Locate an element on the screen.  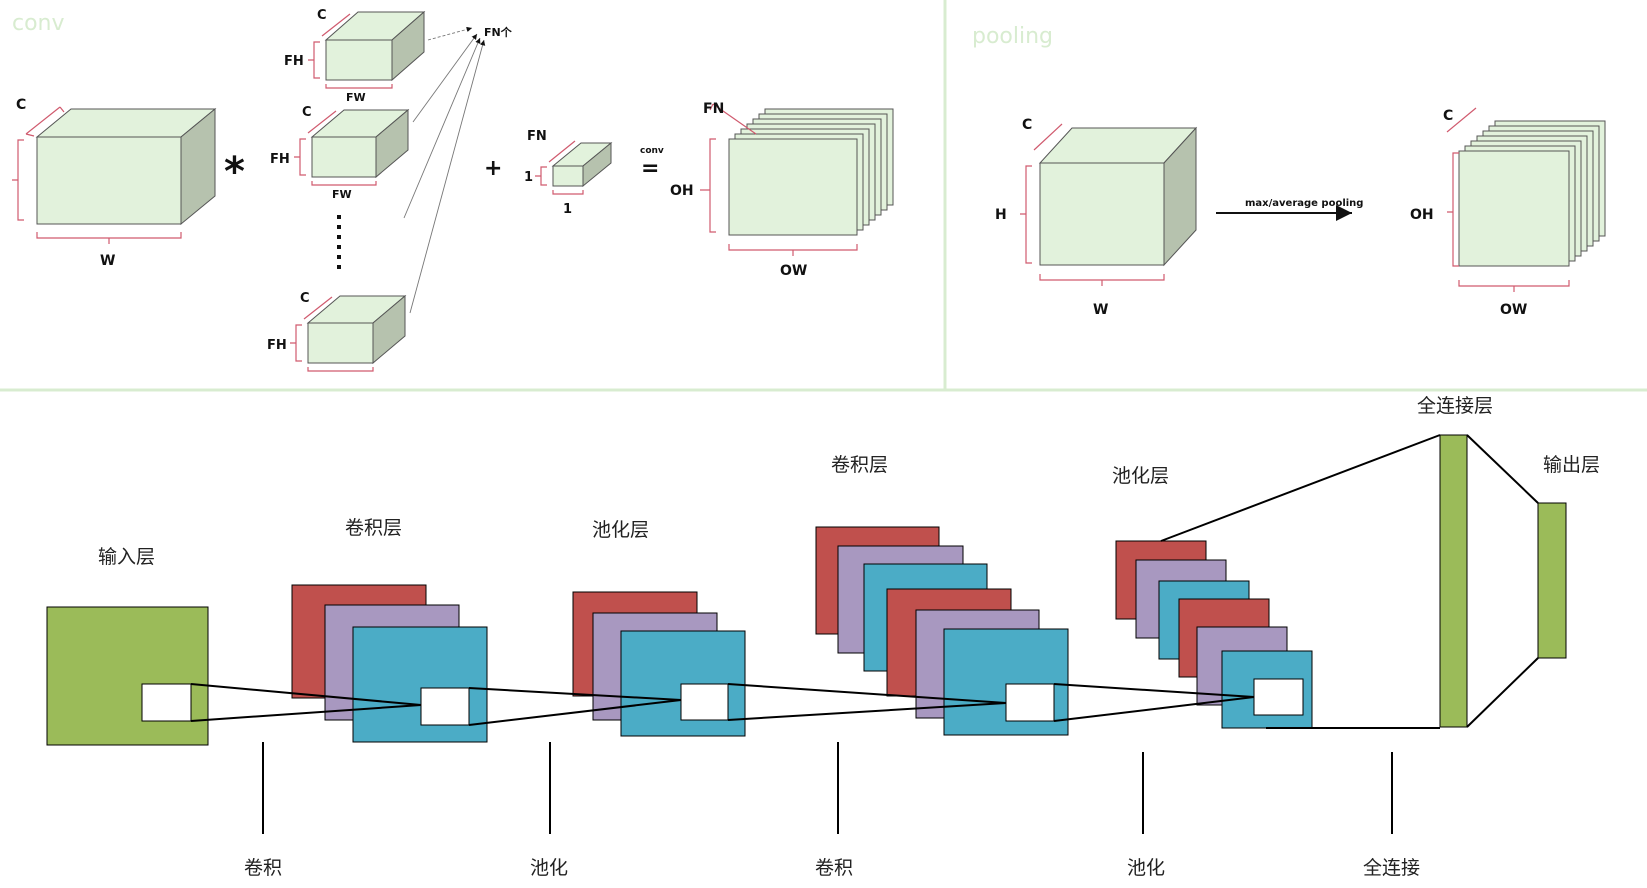
conv-output-ow-label: OW is located at coordinates (793, 271).